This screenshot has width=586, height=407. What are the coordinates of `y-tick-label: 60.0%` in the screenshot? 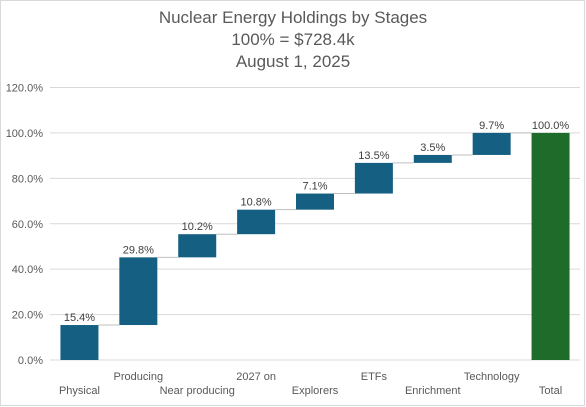 It's located at (27, 225).